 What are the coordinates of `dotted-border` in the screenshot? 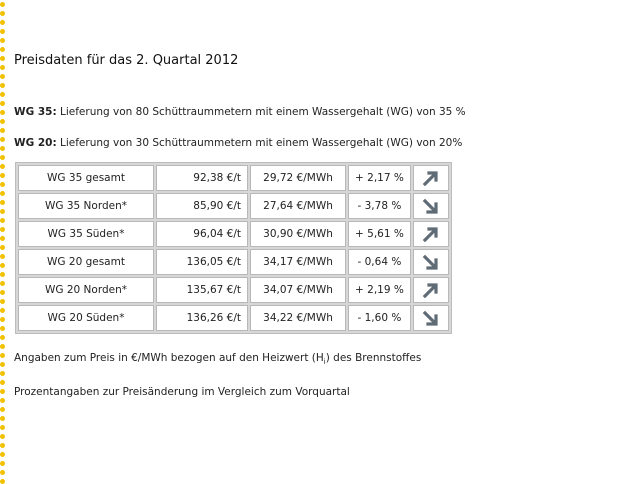 It's located at (3, 242).